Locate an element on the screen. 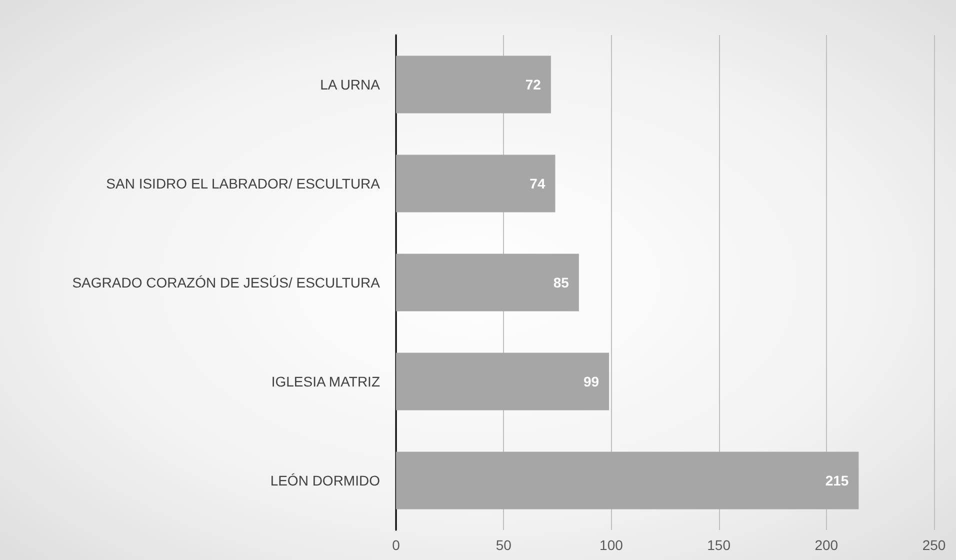 This screenshot has width=956, height=560. data-label: 85 is located at coordinates (561, 282).